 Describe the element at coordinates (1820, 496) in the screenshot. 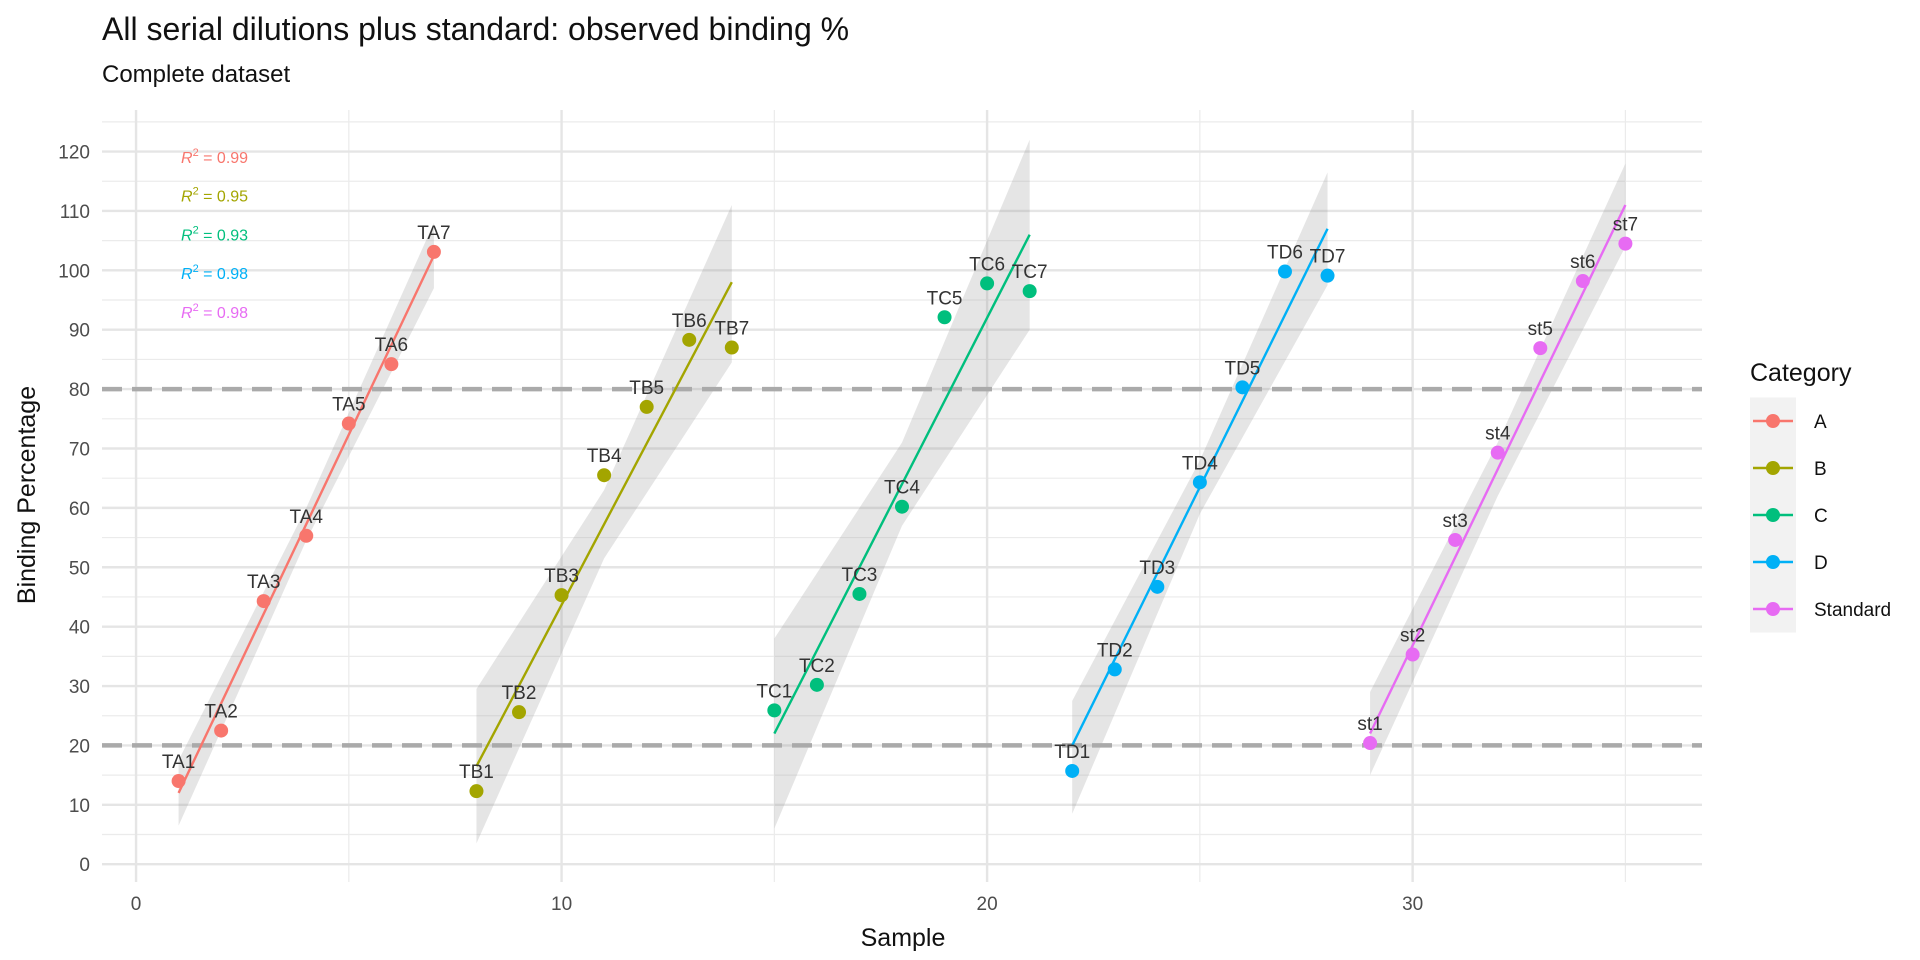

I see `legend: Category A B C D Standard` at that location.